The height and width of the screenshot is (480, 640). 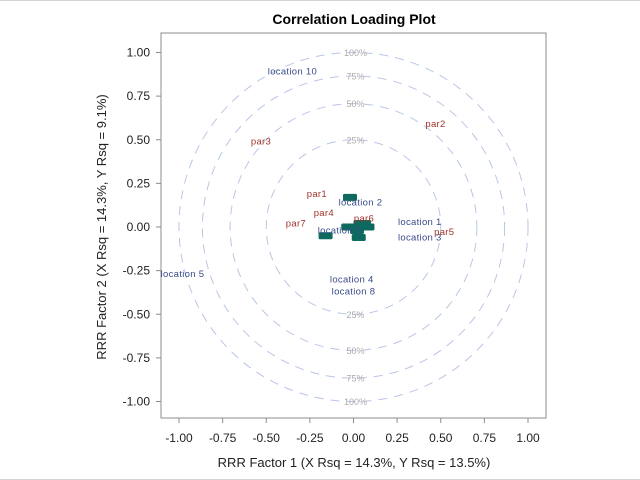 I want to click on location-label: location 10, so click(x=292, y=72).